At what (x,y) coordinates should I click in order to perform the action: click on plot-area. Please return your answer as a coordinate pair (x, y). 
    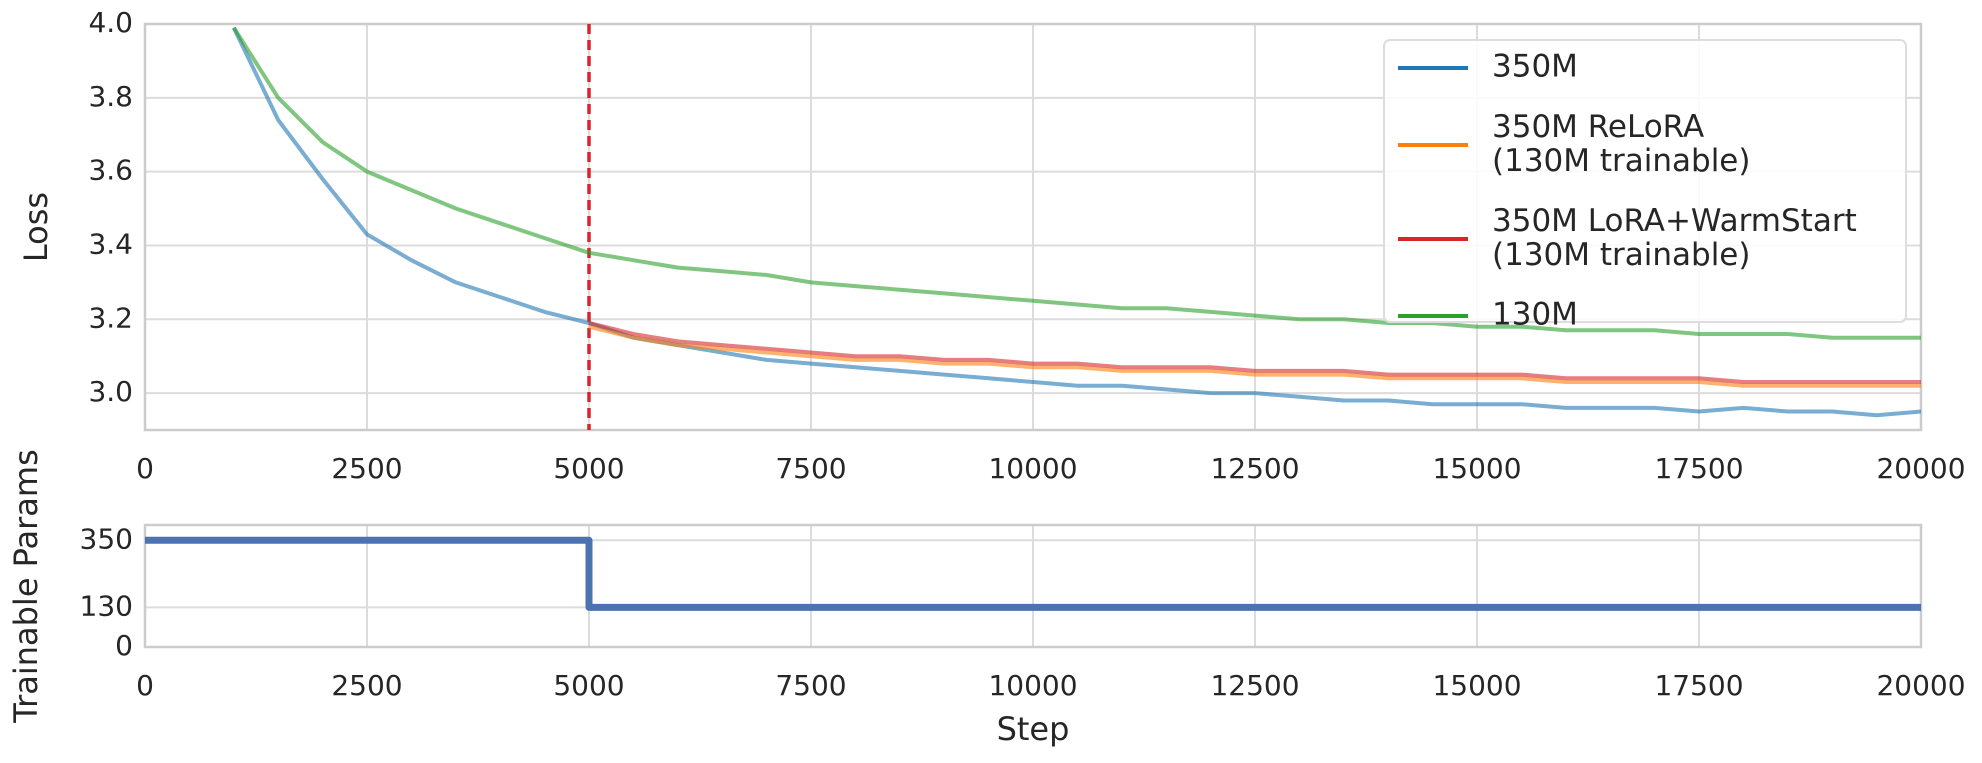
    Looking at the image, I should click on (1033, 573).